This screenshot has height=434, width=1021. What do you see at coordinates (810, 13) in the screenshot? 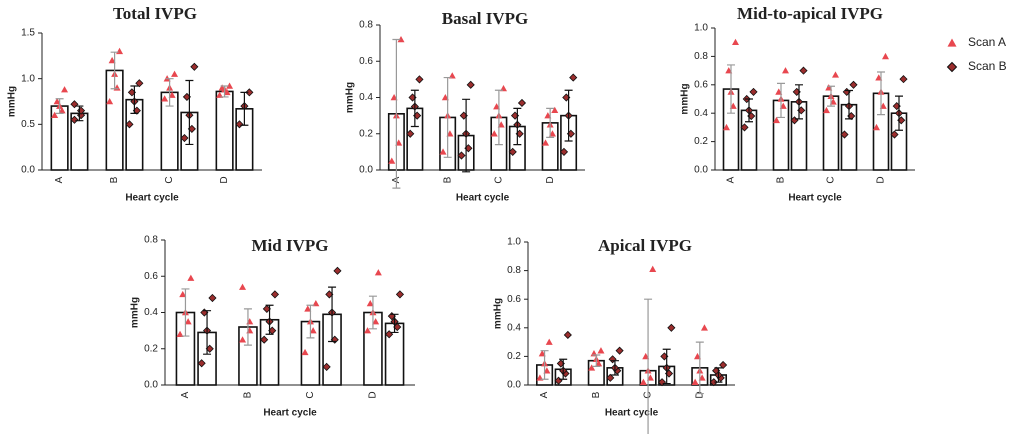
I see `chart-title: Mid-to-apical IVPG` at bounding box center [810, 13].